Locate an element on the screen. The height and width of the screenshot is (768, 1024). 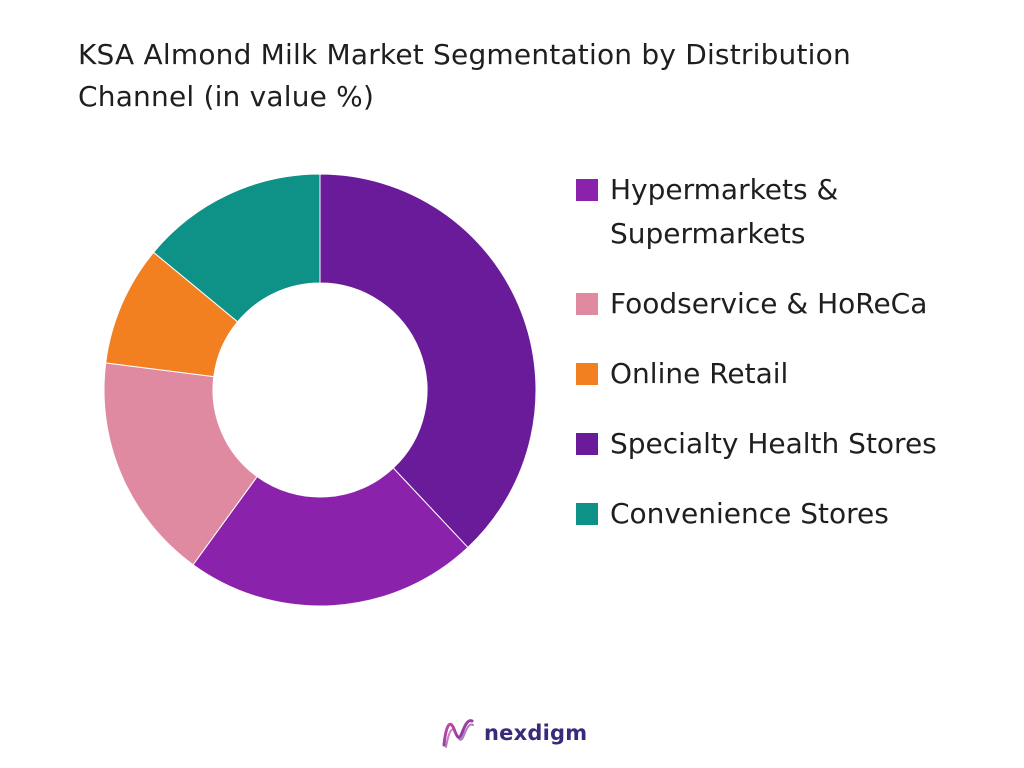
legend-item-specialty-health: Specialty Health Stores is located at coordinates (796, 444).